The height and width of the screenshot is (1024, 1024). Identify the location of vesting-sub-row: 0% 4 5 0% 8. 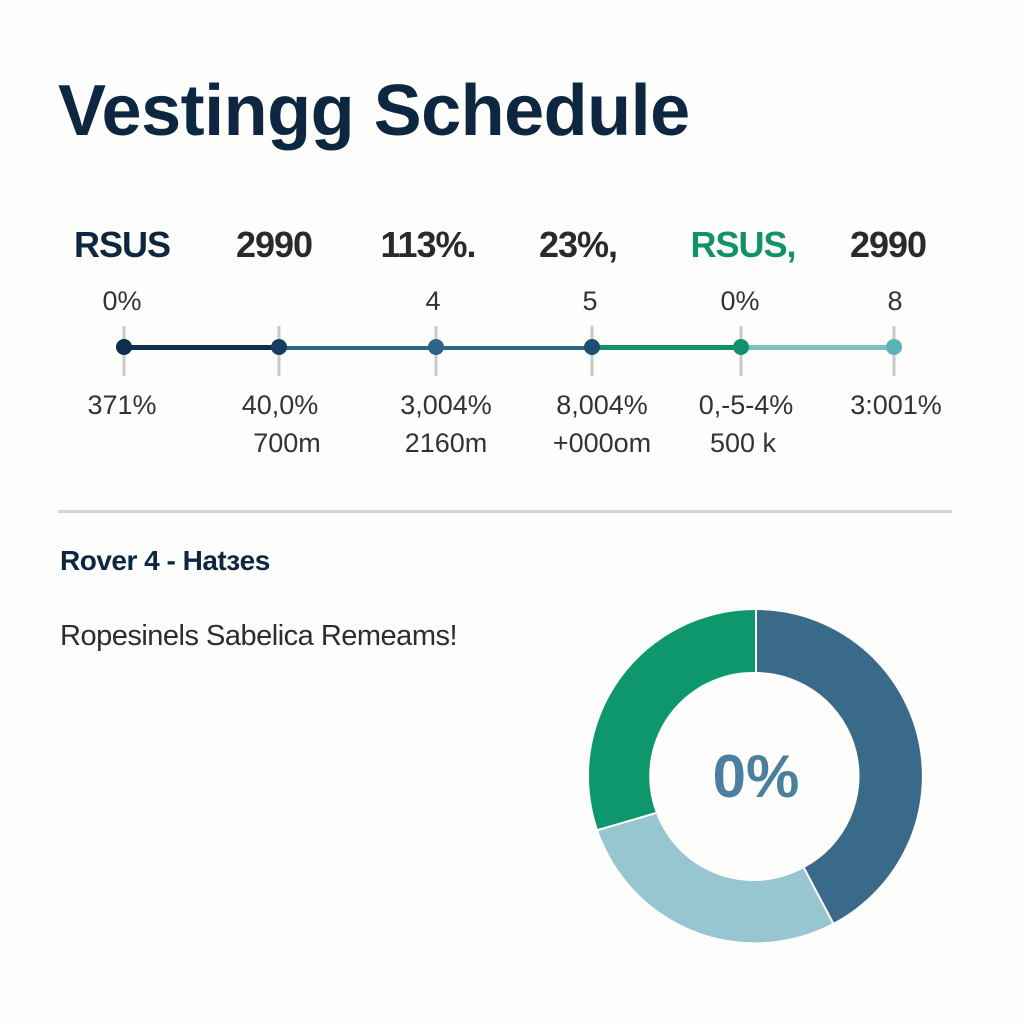
(512, 302).